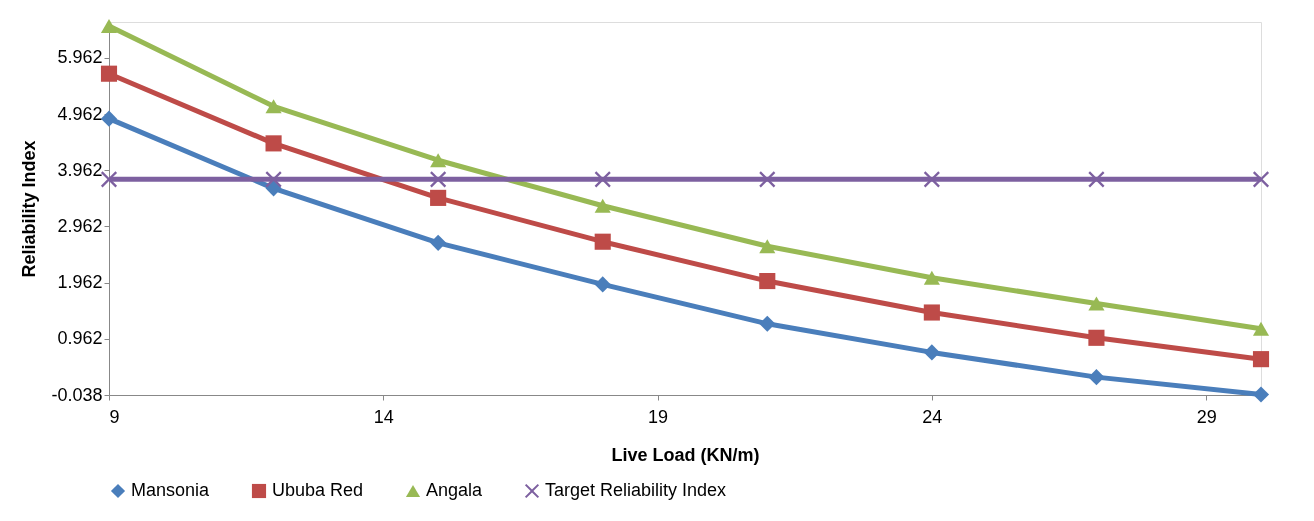  What do you see at coordinates (29, 209) in the screenshot?
I see `y-axis-title: Reliability Index` at bounding box center [29, 209].